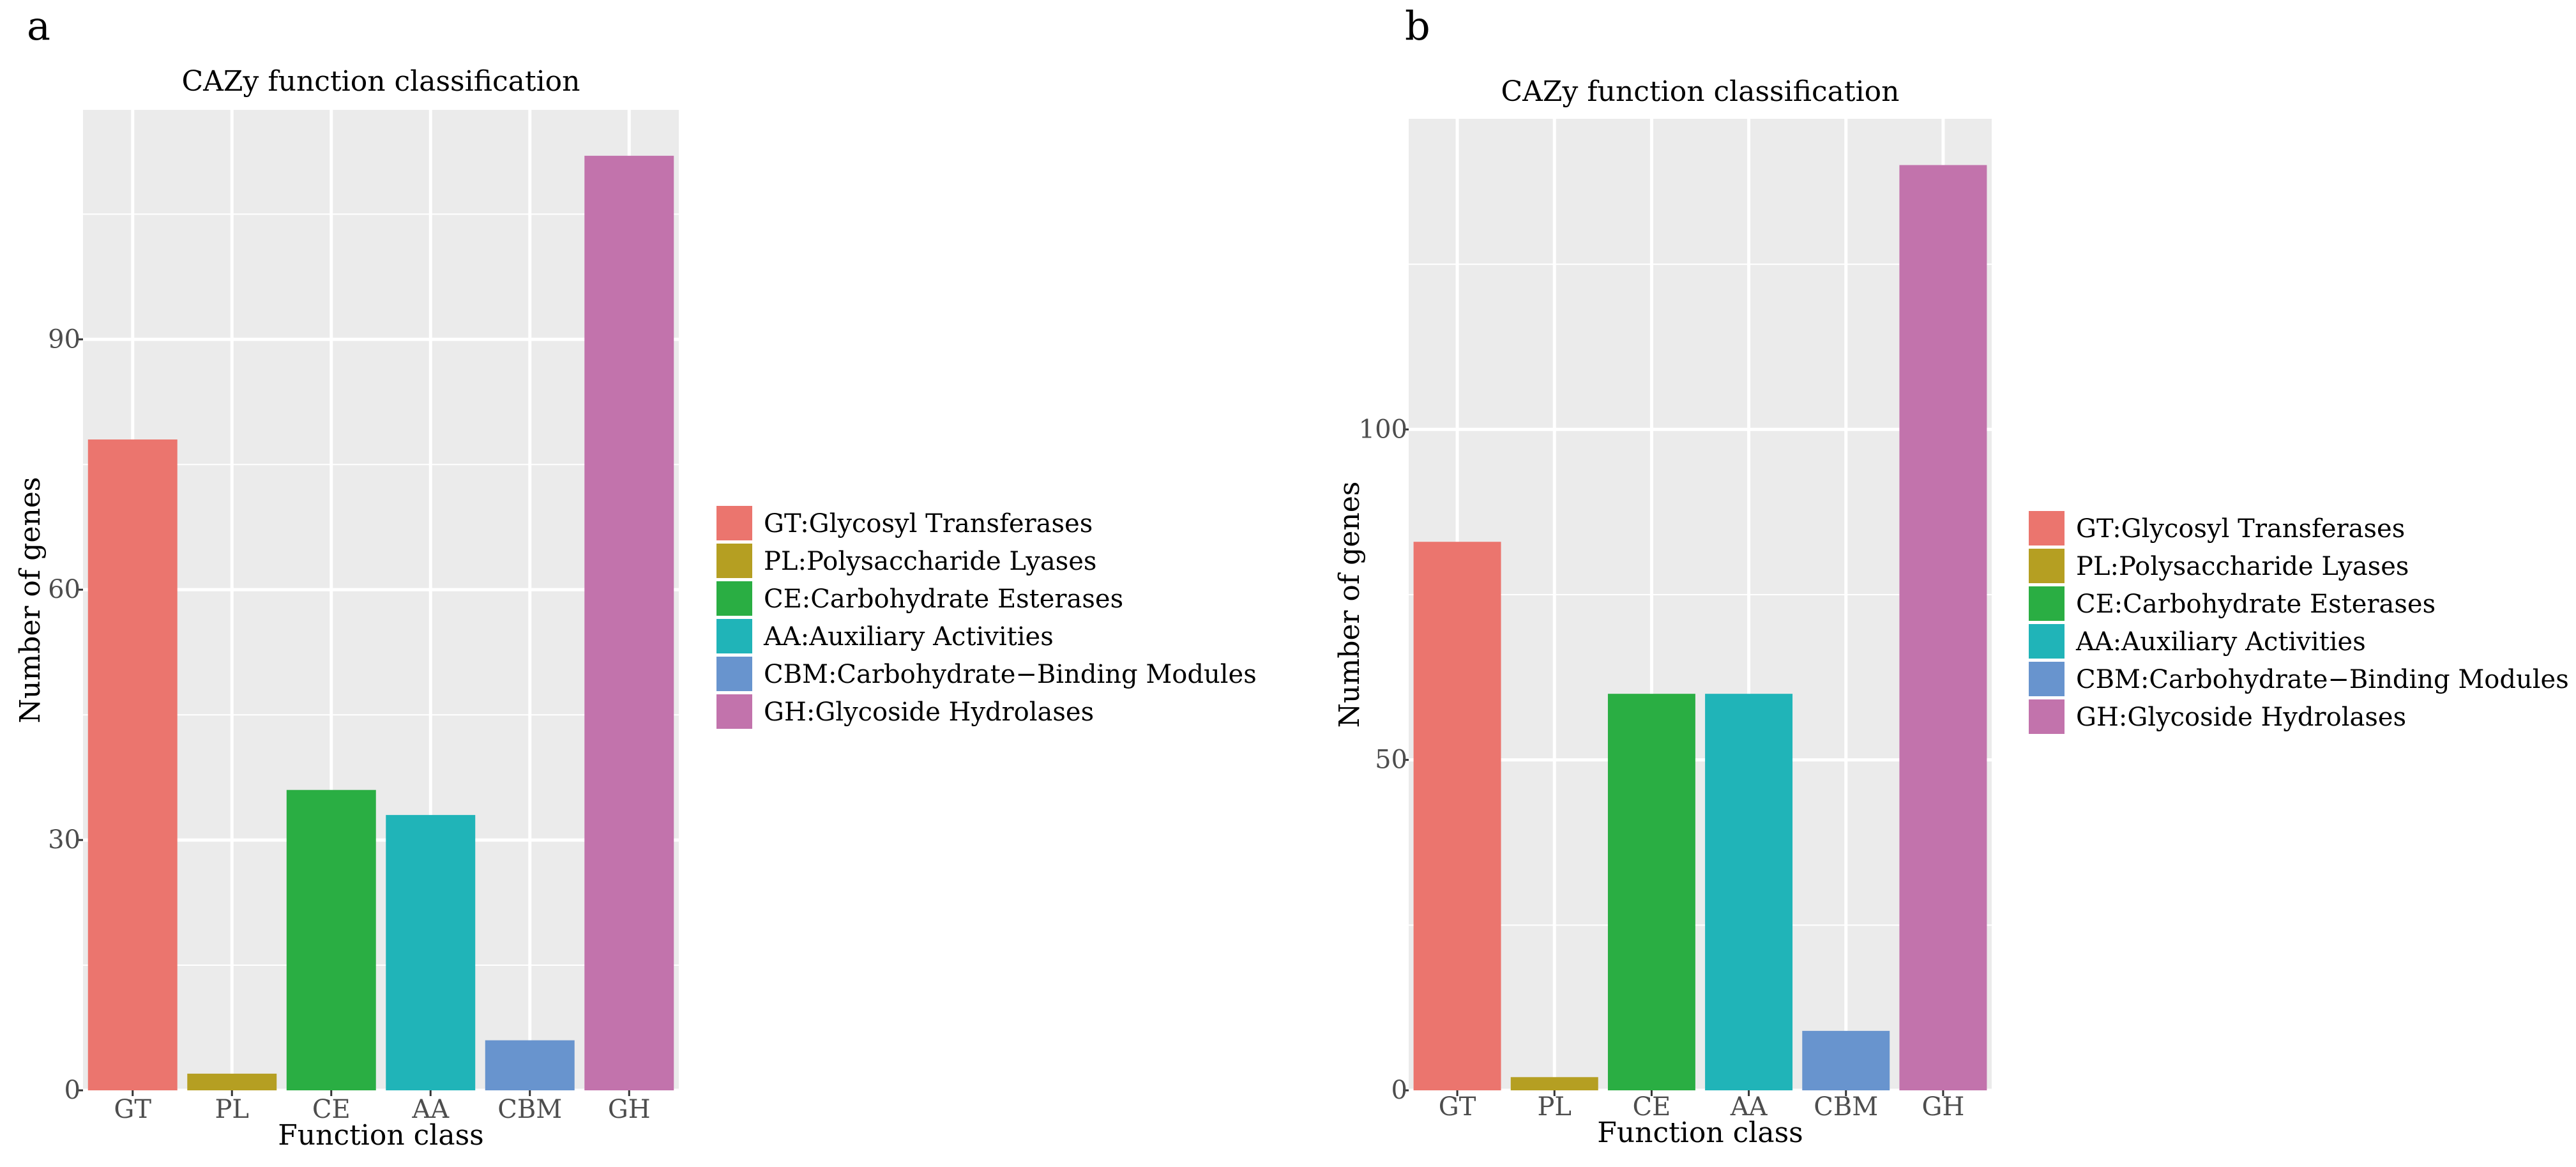  Describe the element at coordinates (39, 26) in the screenshot. I see `panel-letter: a` at that location.